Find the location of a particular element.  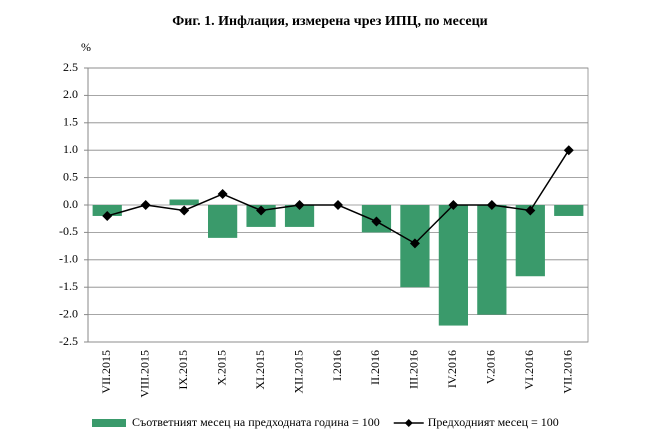

y-tick-label: 0.5 is located at coordinates (70, 176).